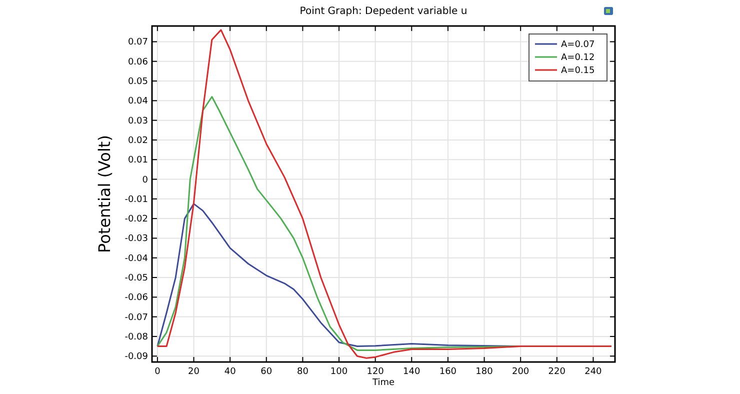  What do you see at coordinates (136, 317) in the screenshot?
I see `y-tick-label: -0.07` at bounding box center [136, 317].